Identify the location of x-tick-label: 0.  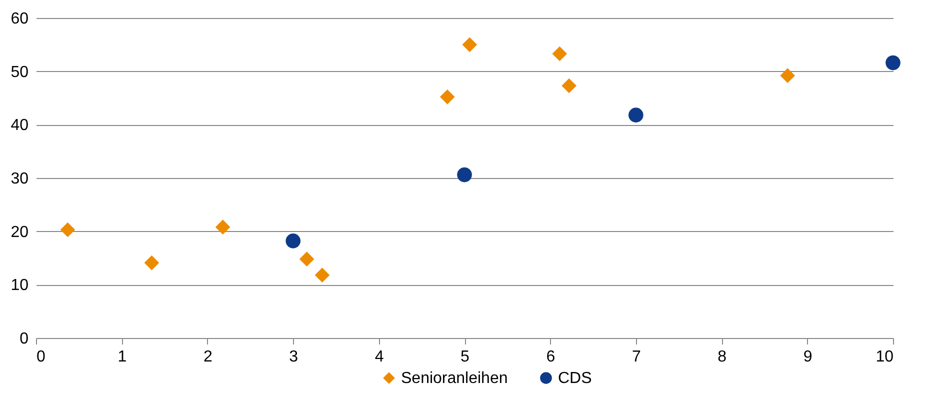
(41, 357).